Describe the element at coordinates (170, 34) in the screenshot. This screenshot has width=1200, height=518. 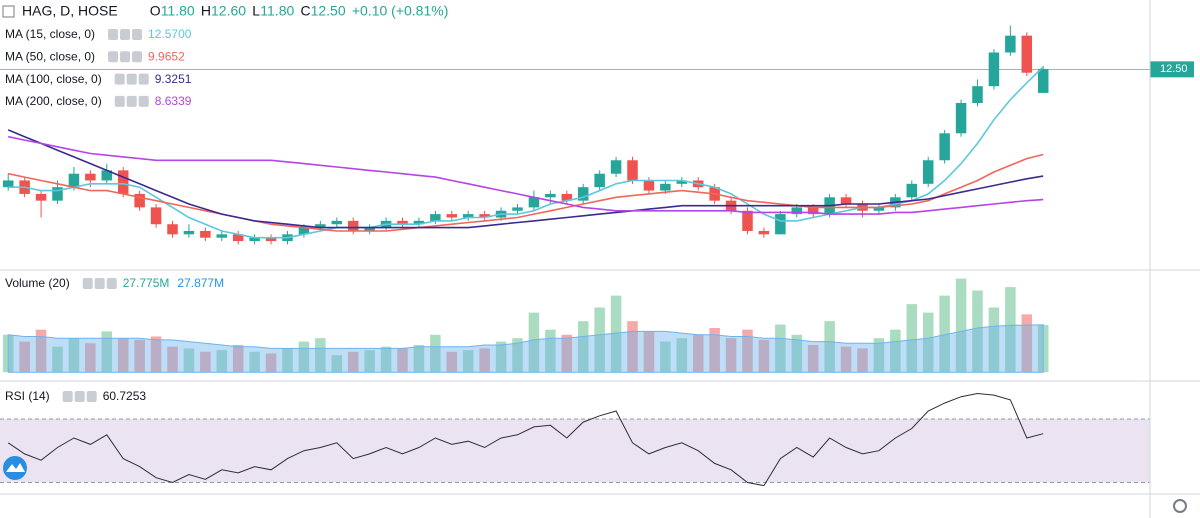
I see `legend-value: 12.5700` at that location.